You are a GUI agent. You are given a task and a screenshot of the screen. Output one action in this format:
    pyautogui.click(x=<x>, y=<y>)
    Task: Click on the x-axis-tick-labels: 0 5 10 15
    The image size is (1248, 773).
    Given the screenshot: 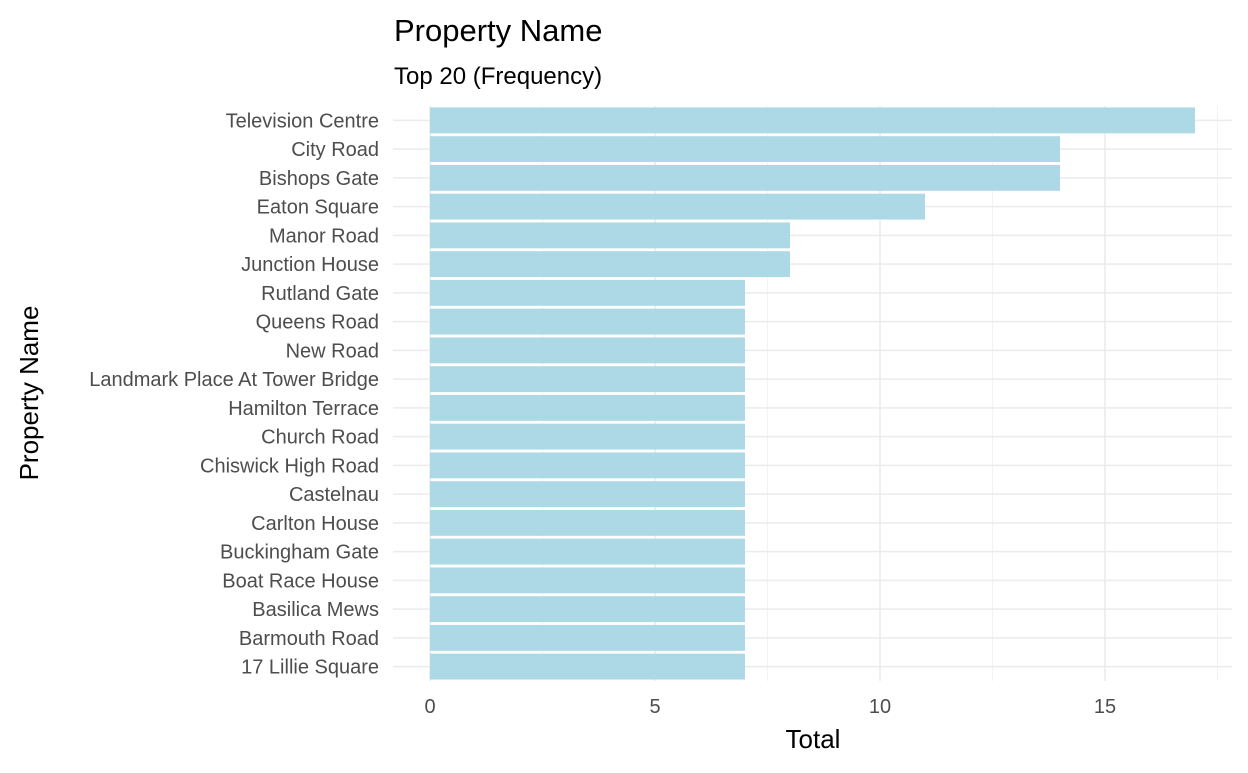 What is the action you would take?
    pyautogui.click(x=770, y=707)
    